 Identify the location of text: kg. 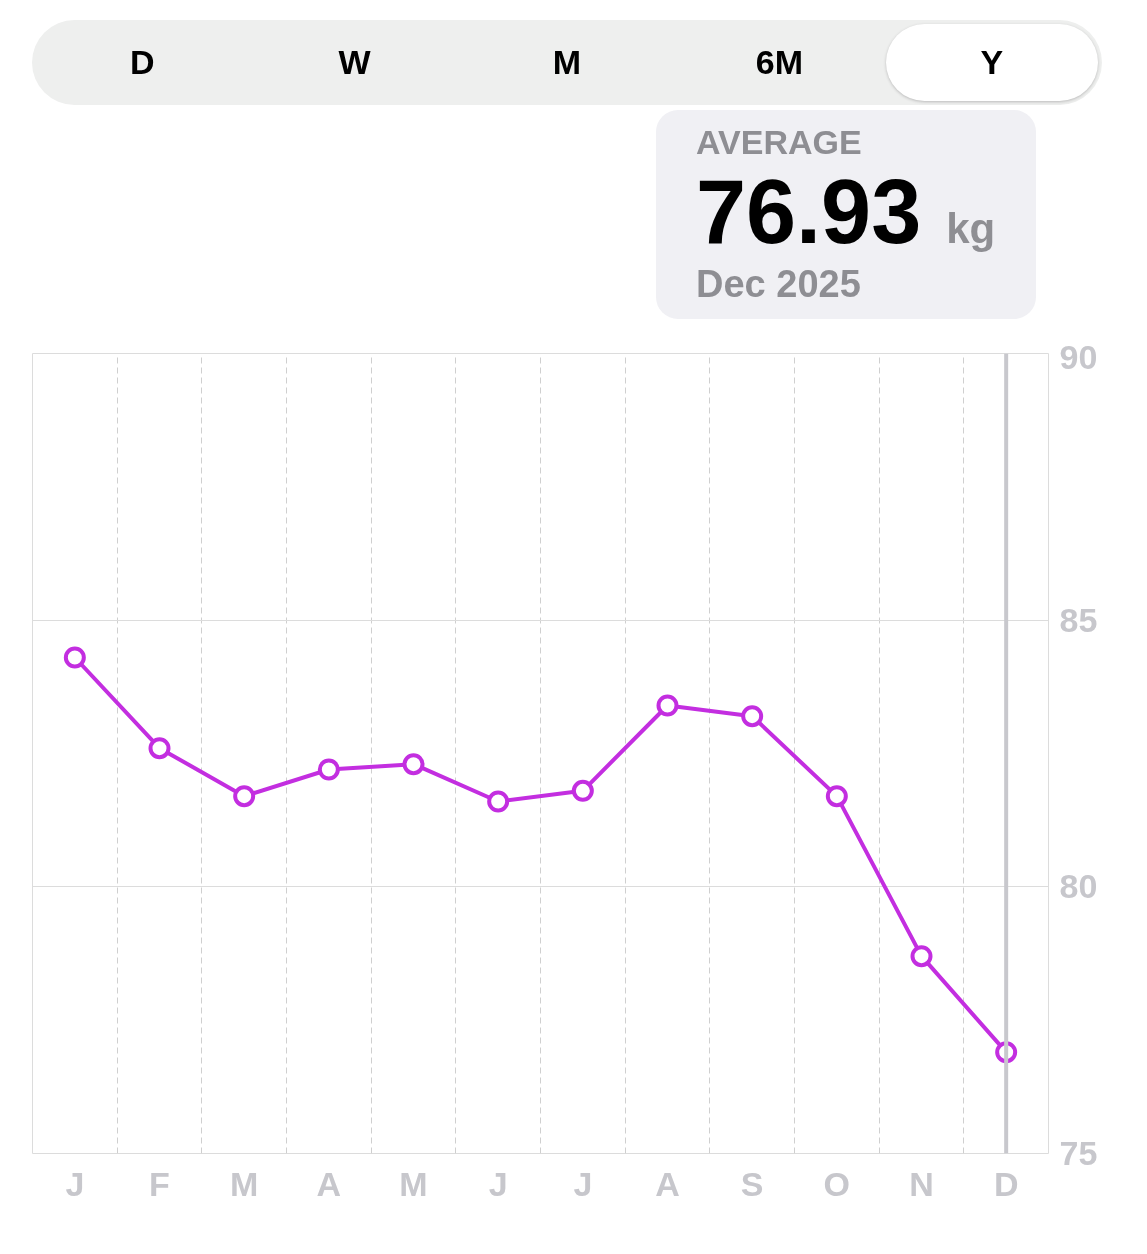
(971, 228).